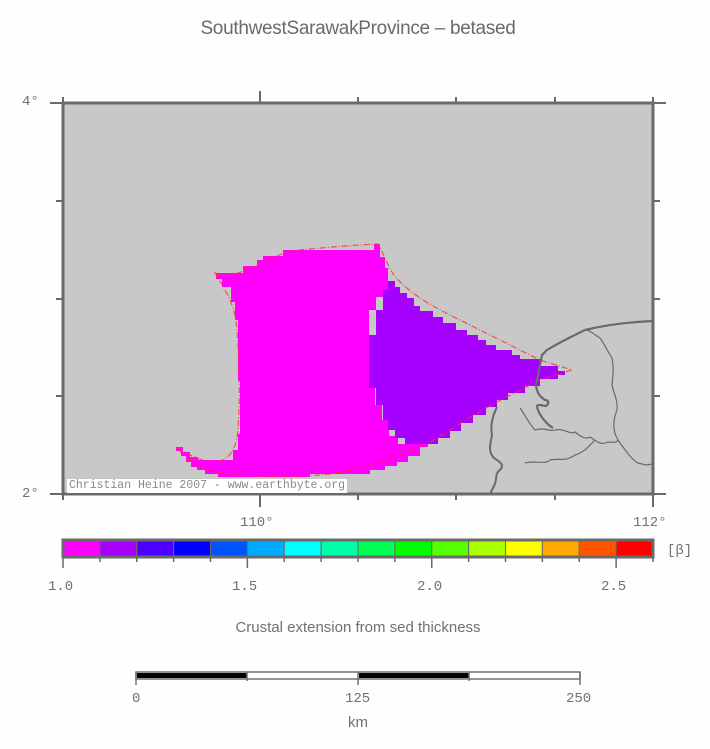  I want to click on colorbar, so click(358, 553).